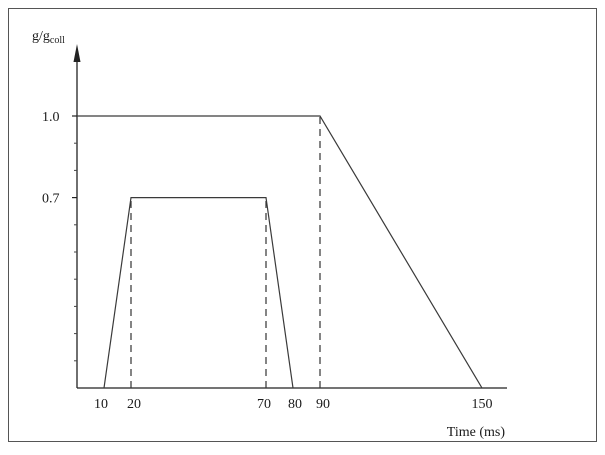 This screenshot has height=455, width=605. What do you see at coordinates (476, 432) in the screenshot?
I see `x-axis-label: Time (ms)` at bounding box center [476, 432].